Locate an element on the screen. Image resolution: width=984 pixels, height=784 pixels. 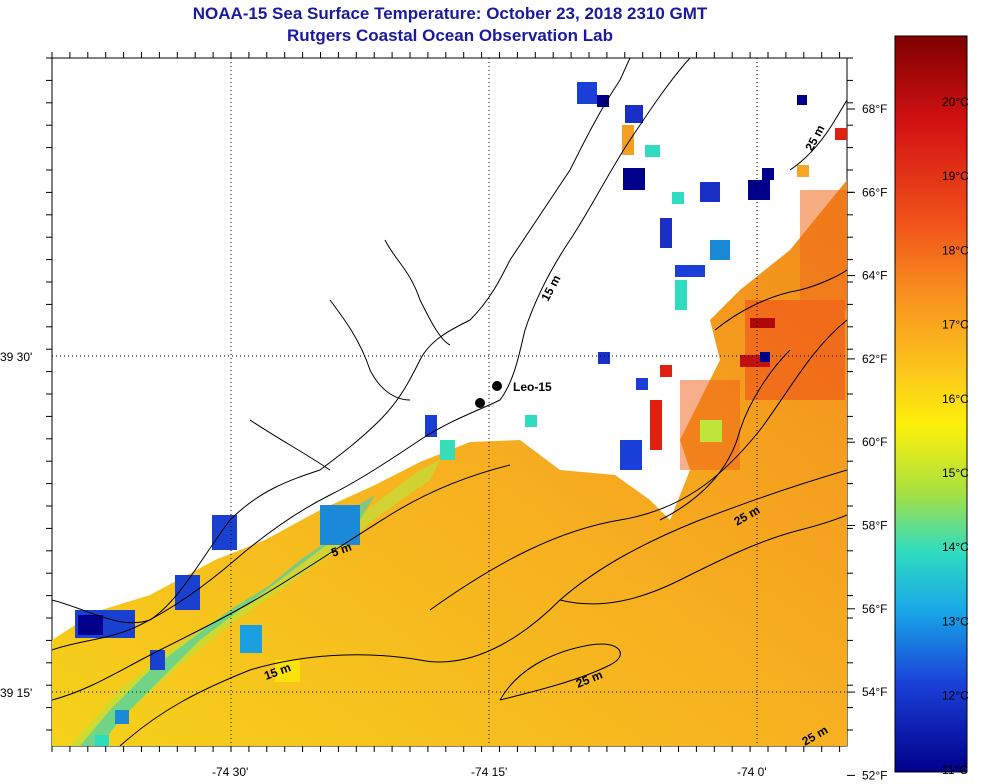
fahrenheit-label: 58°F is located at coordinates (874, 526).